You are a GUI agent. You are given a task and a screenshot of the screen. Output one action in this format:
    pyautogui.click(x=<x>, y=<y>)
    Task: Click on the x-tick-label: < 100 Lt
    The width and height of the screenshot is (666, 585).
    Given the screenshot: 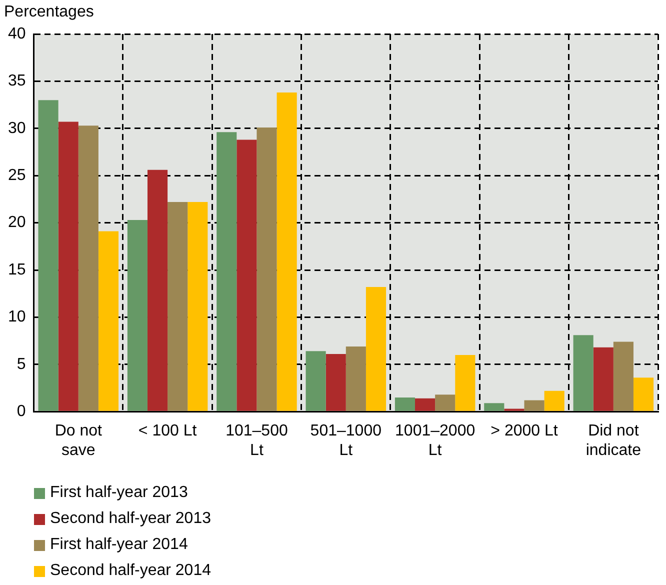 What is the action you would take?
    pyautogui.click(x=168, y=431)
    